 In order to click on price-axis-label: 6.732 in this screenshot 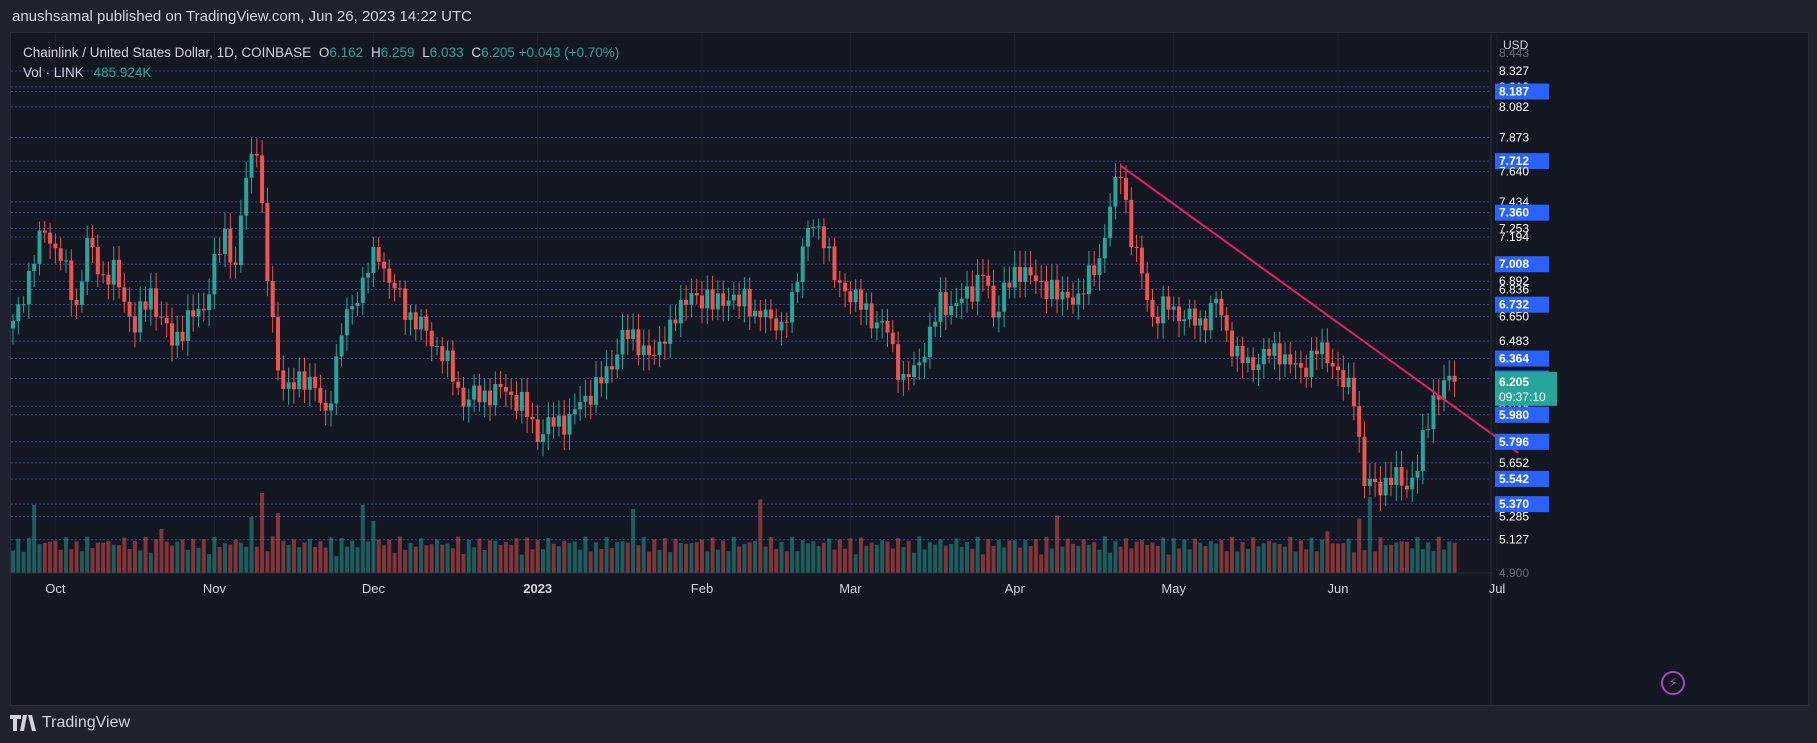, I will do `click(1514, 305)`.